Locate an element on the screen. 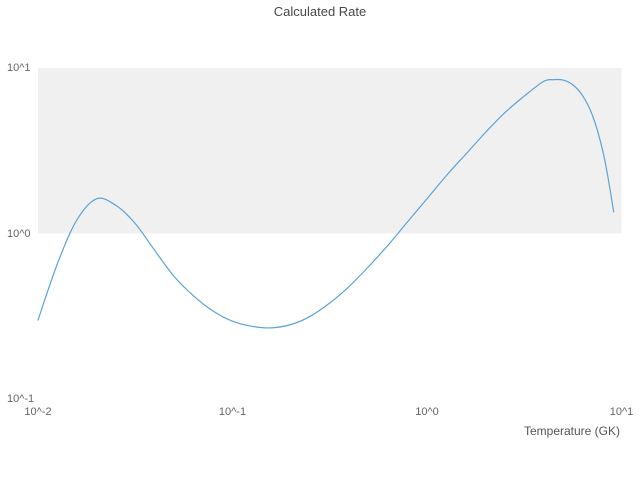 The width and height of the screenshot is (640, 480). y-tick-label: 10^0 is located at coordinates (19, 233).